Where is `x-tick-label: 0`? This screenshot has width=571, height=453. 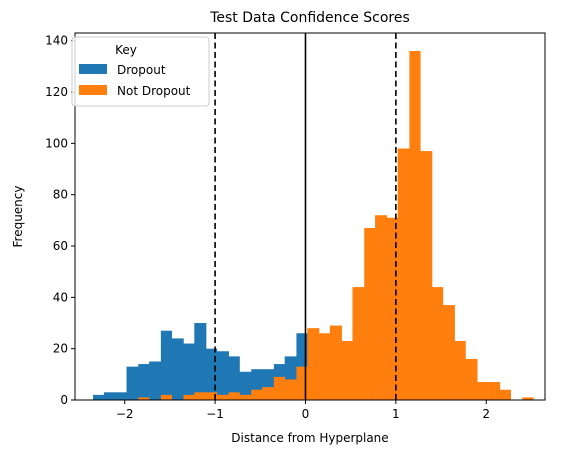 x-tick-label: 0 is located at coordinates (306, 414).